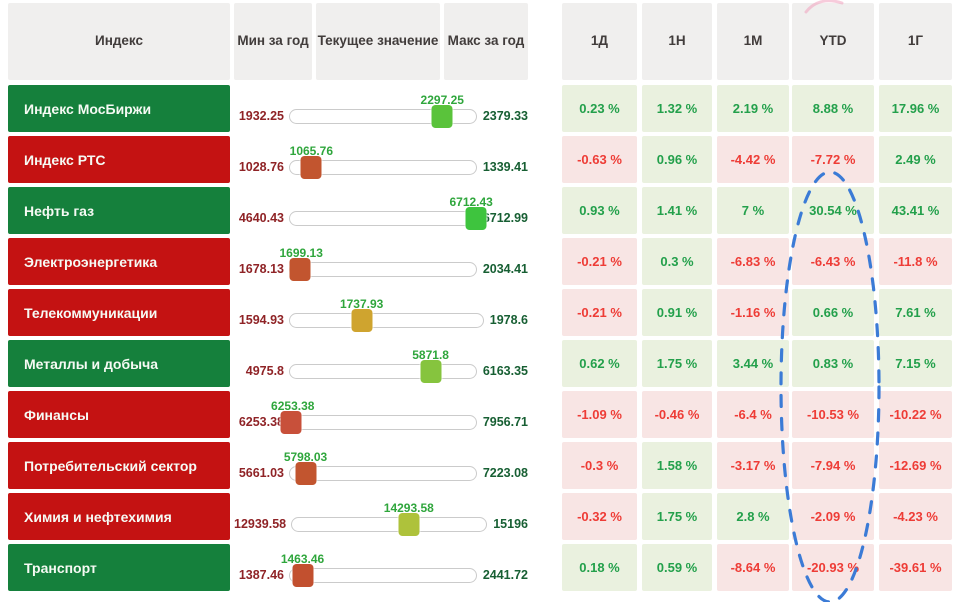  I want to click on header-1m: 1М, so click(753, 41).